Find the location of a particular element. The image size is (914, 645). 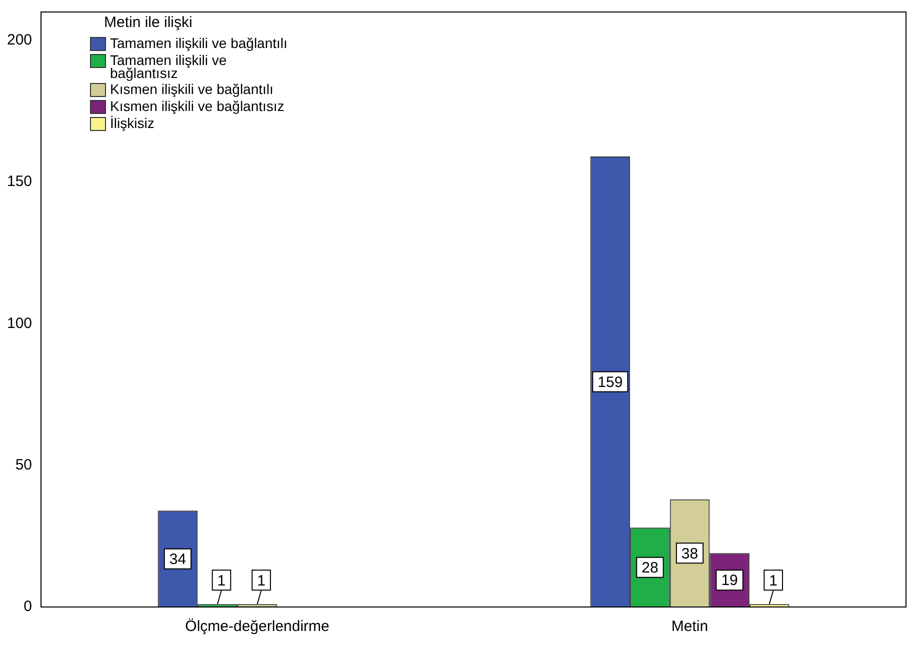

y-tick-label: 0 is located at coordinates (28, 607).